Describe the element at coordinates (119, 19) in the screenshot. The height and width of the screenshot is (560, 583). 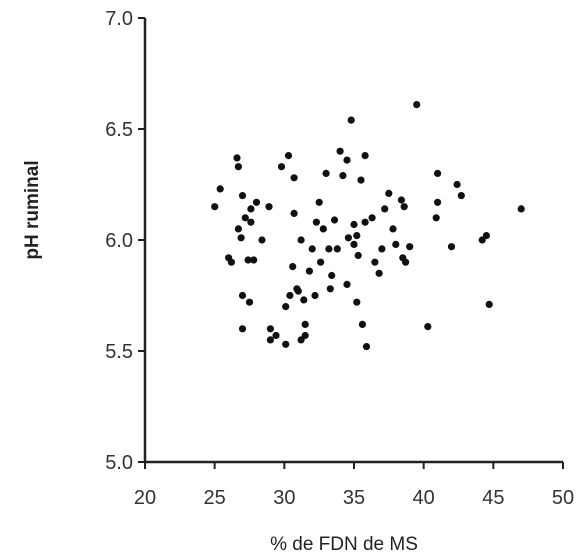
I see `y-tick-label: 7.0` at that location.